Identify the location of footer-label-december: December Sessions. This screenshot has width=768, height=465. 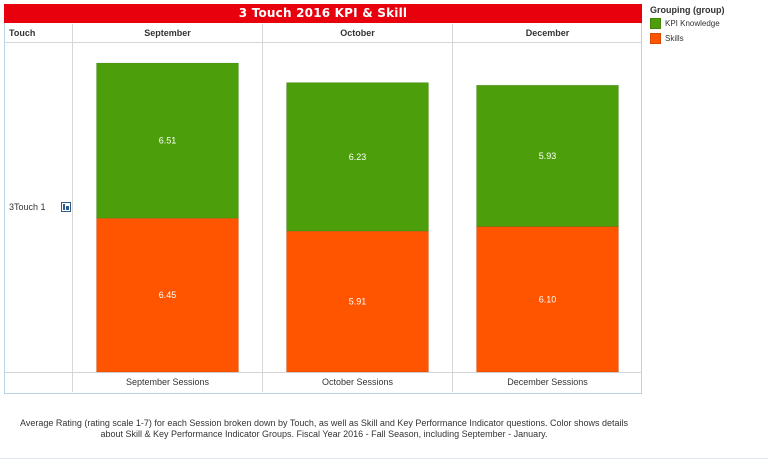
(547, 382).